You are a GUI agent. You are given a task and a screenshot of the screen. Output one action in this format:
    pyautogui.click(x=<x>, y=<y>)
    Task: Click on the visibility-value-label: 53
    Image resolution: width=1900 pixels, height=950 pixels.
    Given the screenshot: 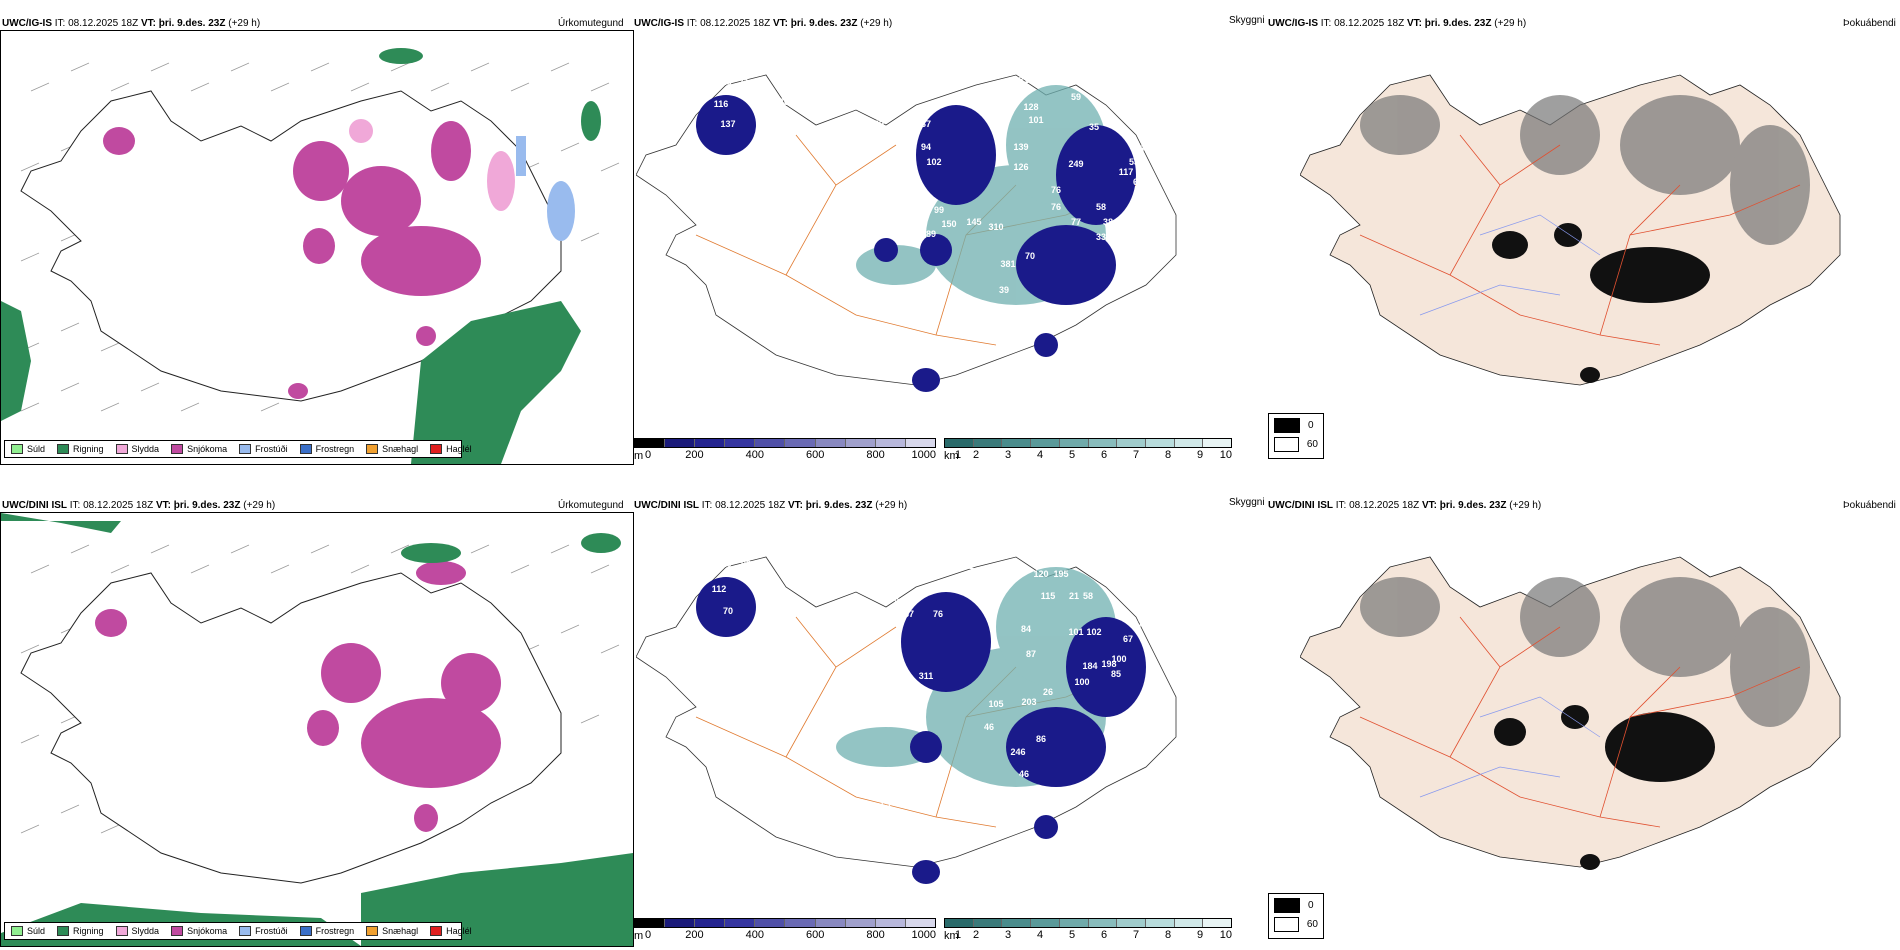 What is the action you would take?
    pyautogui.click(x=1134, y=162)
    